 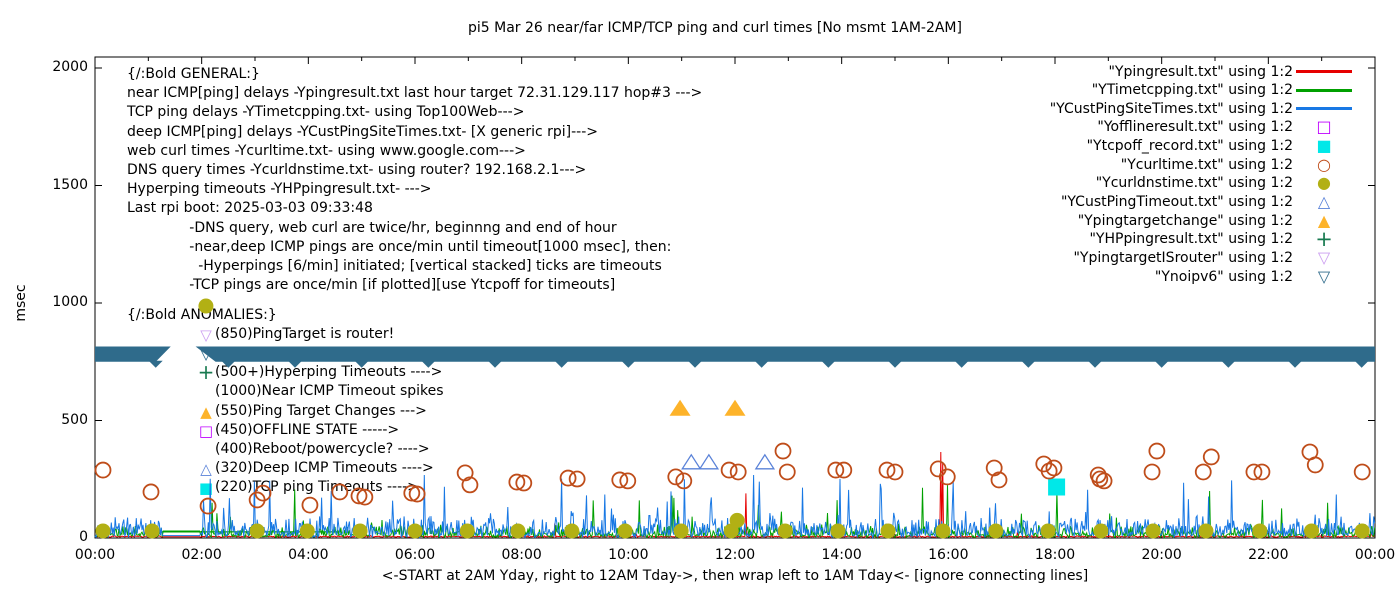 What do you see at coordinates (307, 429) in the screenshot?
I see `anomaly-label: (450)OFFLINE STATE ----->` at bounding box center [307, 429].